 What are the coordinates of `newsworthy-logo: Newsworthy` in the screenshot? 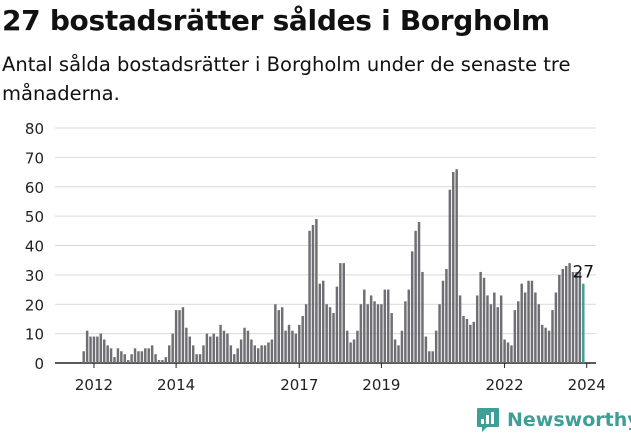 It's located at (553, 420).